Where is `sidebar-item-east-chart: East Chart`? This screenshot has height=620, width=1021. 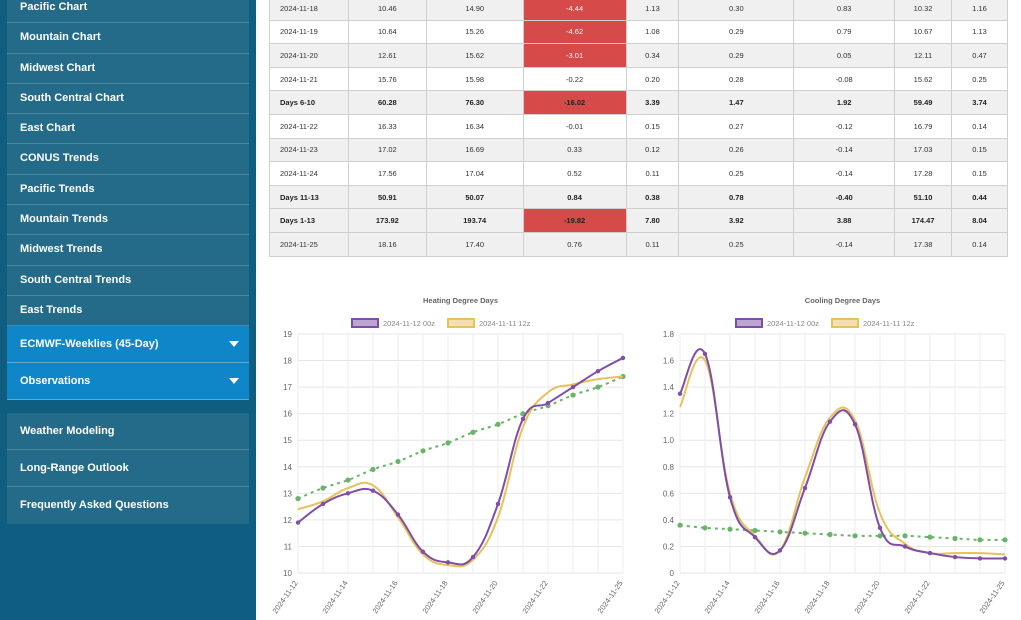
sidebar-item-east-chart: East Chart is located at coordinates (128, 129).